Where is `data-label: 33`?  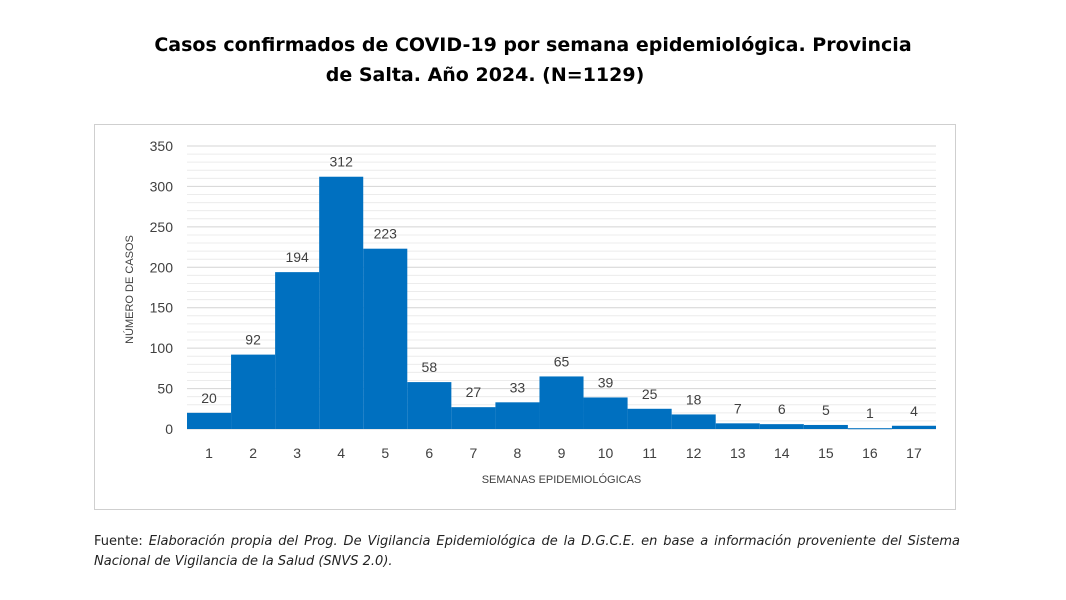 data-label: 33 is located at coordinates (518, 387).